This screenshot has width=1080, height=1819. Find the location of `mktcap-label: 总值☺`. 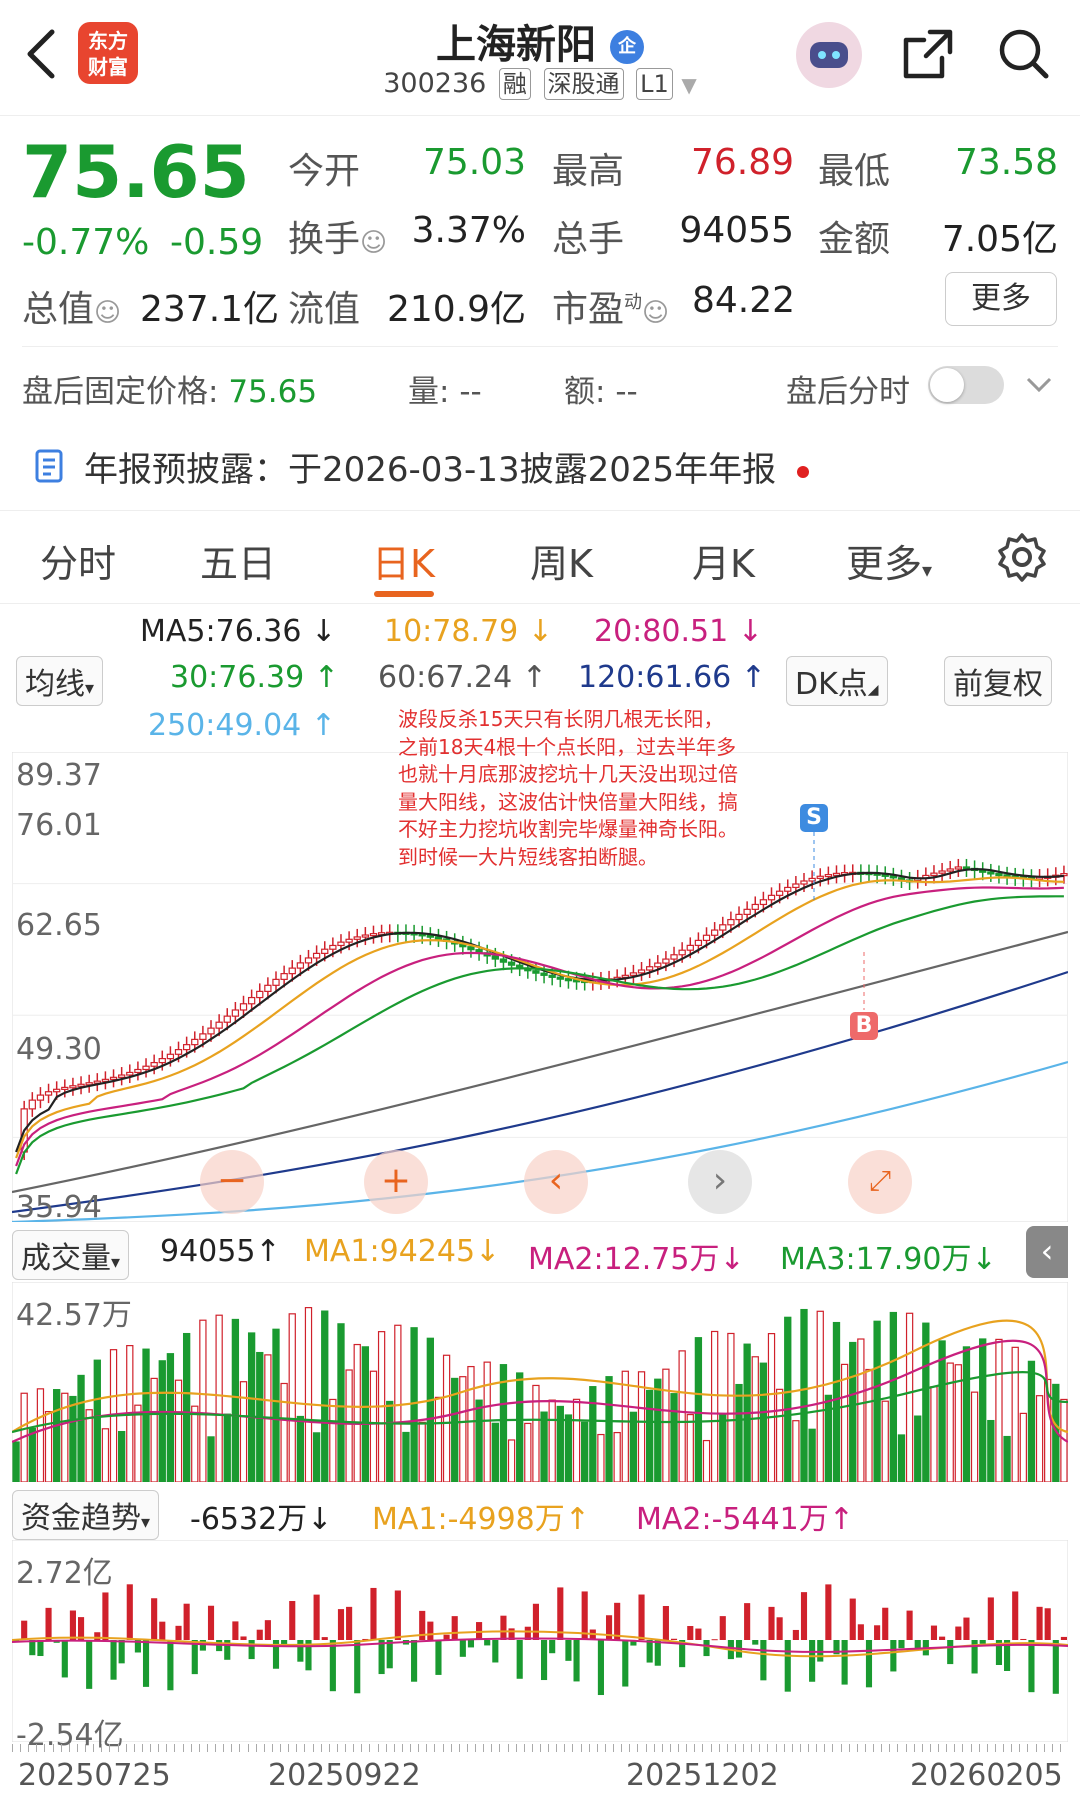

mktcap-label: 总值☺ is located at coordinates (72, 309).